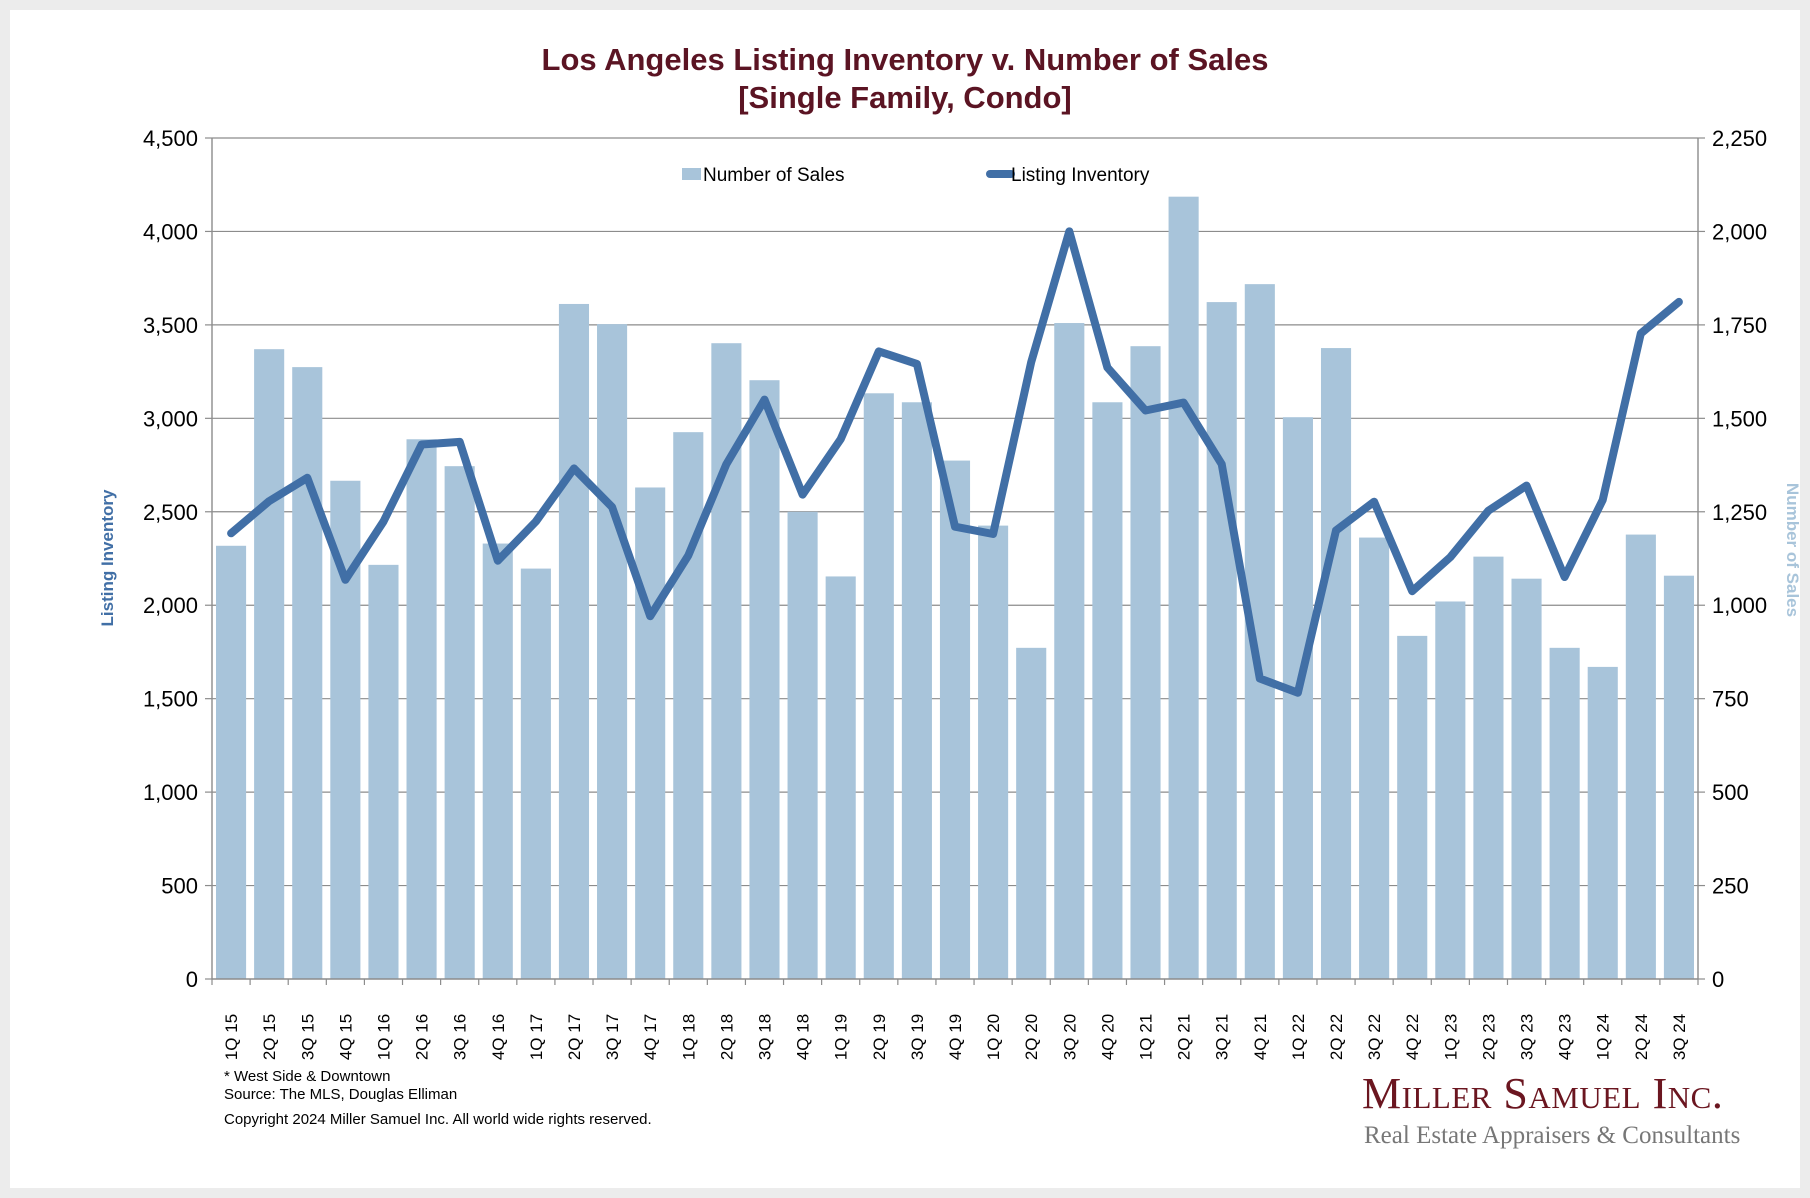 This screenshot has width=1810, height=1198. Describe the element at coordinates (1739, 418) in the screenshot. I see `y-tick-label-right: 1,500` at that location.